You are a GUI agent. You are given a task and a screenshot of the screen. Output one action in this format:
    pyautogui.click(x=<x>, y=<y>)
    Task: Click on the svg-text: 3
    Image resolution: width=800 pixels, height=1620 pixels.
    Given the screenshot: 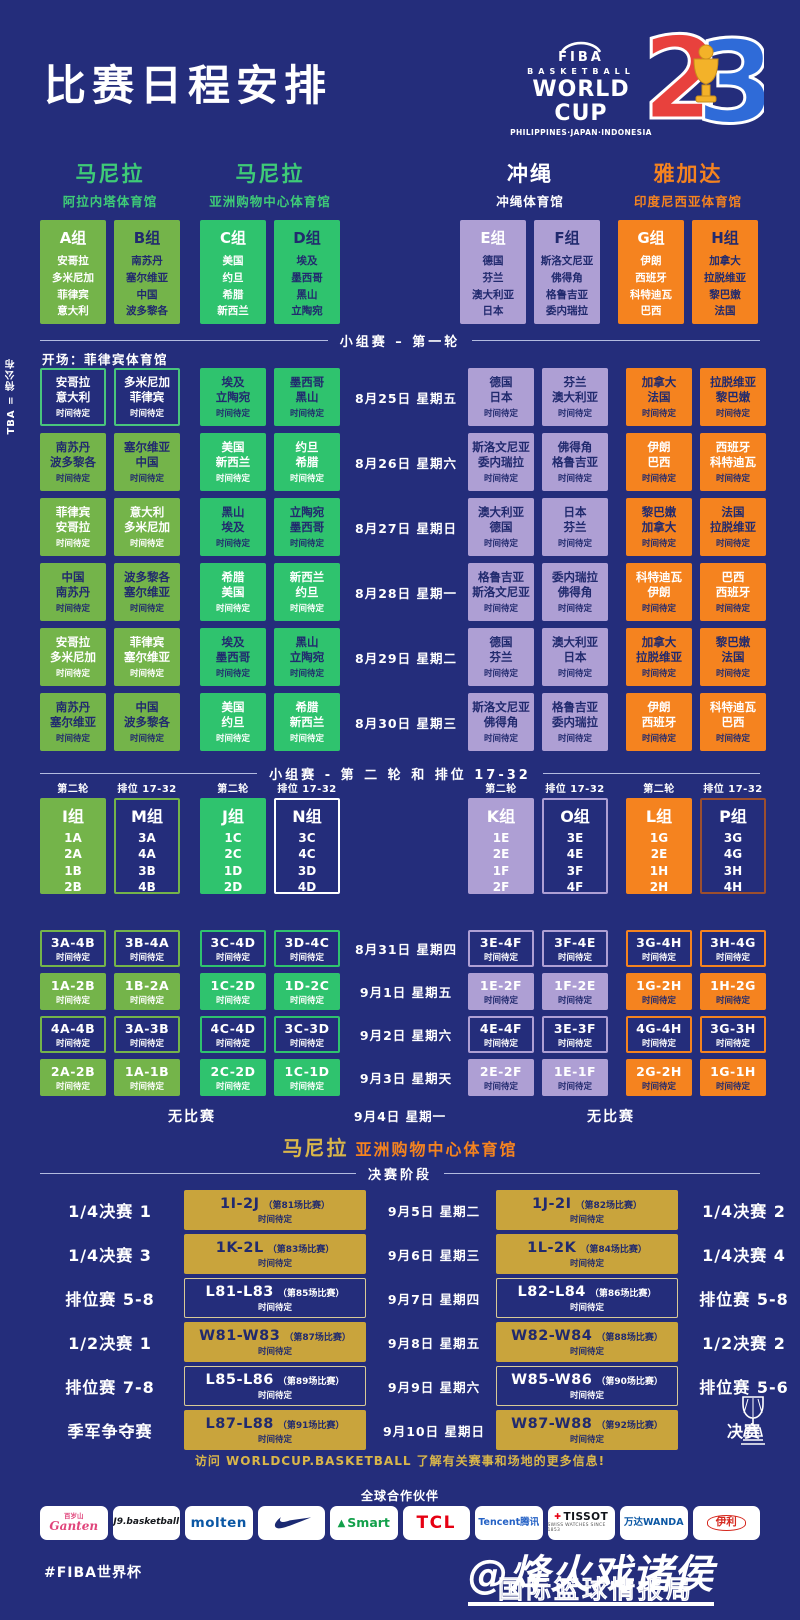 What is the action you would take?
    pyautogui.click(x=730, y=79)
    